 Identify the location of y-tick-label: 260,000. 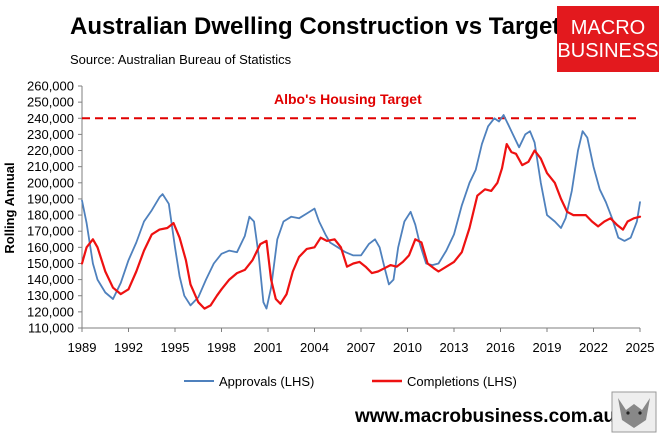
(50, 86).